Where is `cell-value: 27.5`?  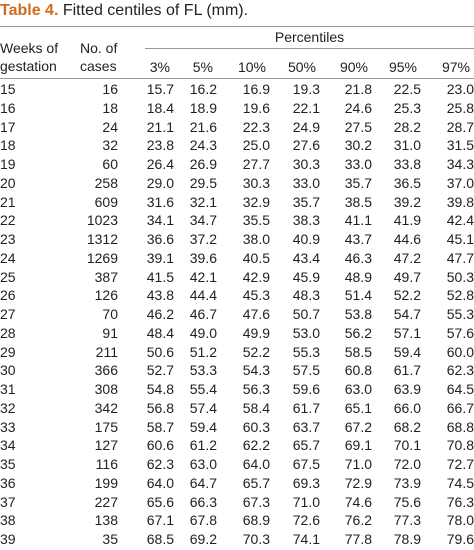 cell-value: 27.5 is located at coordinates (358, 126).